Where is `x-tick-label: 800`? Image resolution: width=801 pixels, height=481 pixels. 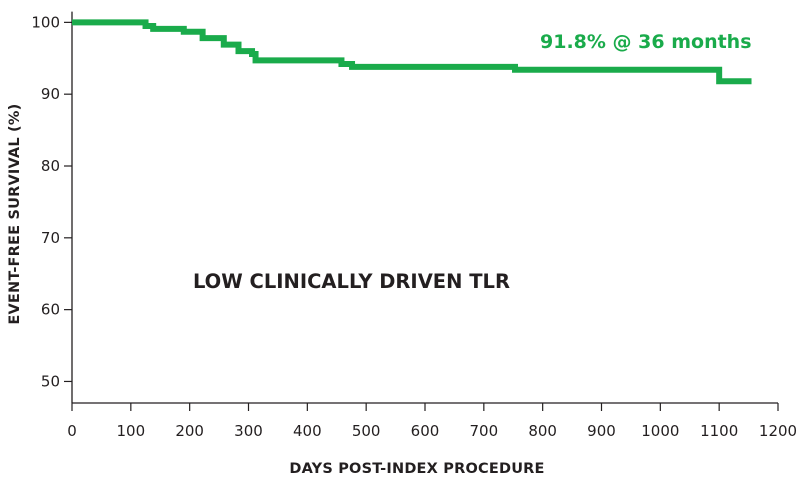
x-tick-label: 800 is located at coordinates (542, 431).